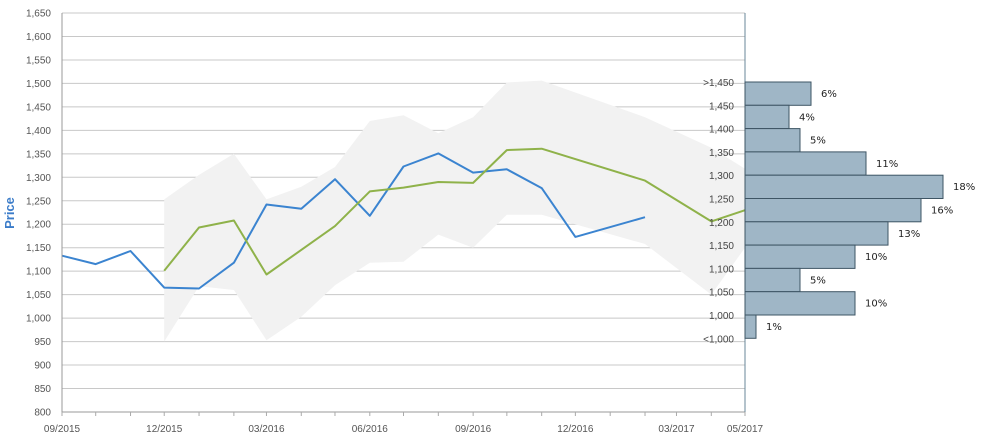  What do you see at coordinates (38, 295) in the screenshot?
I see `y-tick-label: 1,050` at bounding box center [38, 295].